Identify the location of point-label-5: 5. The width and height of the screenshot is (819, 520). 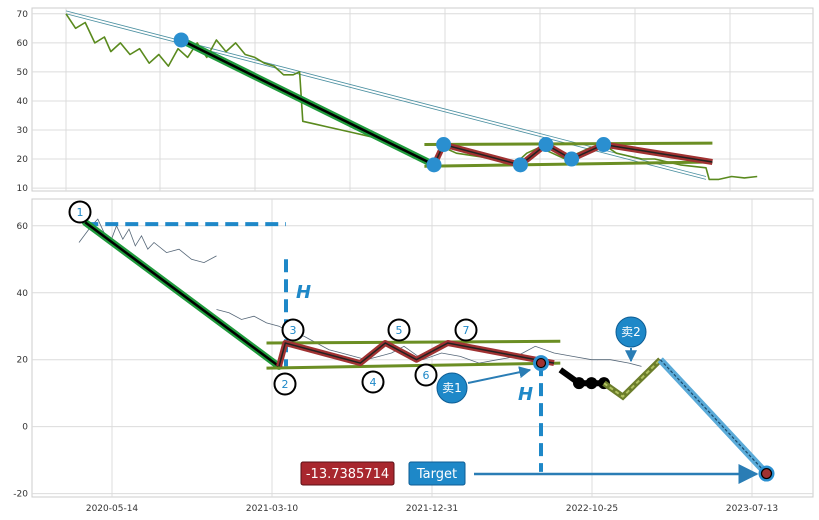
(399, 330).